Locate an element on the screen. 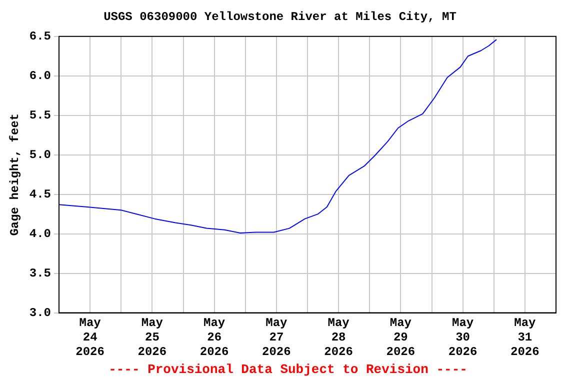 The width and height of the screenshot is (576, 384). x-tick-label: May 31 2026 is located at coordinates (525, 337).